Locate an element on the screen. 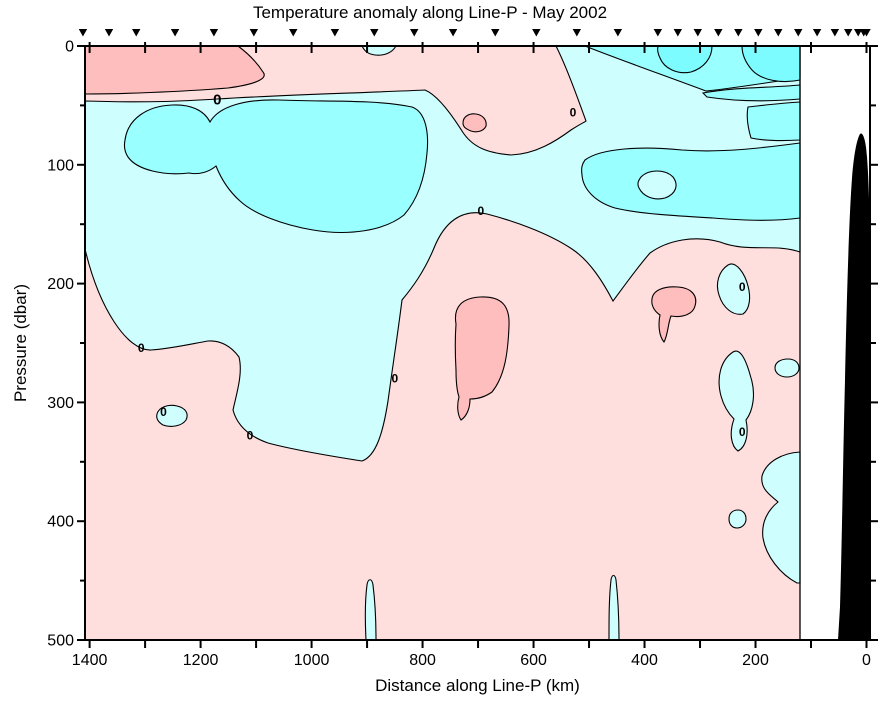 The image size is (878, 708). y-tick-label: 0 is located at coordinates (69, 47).